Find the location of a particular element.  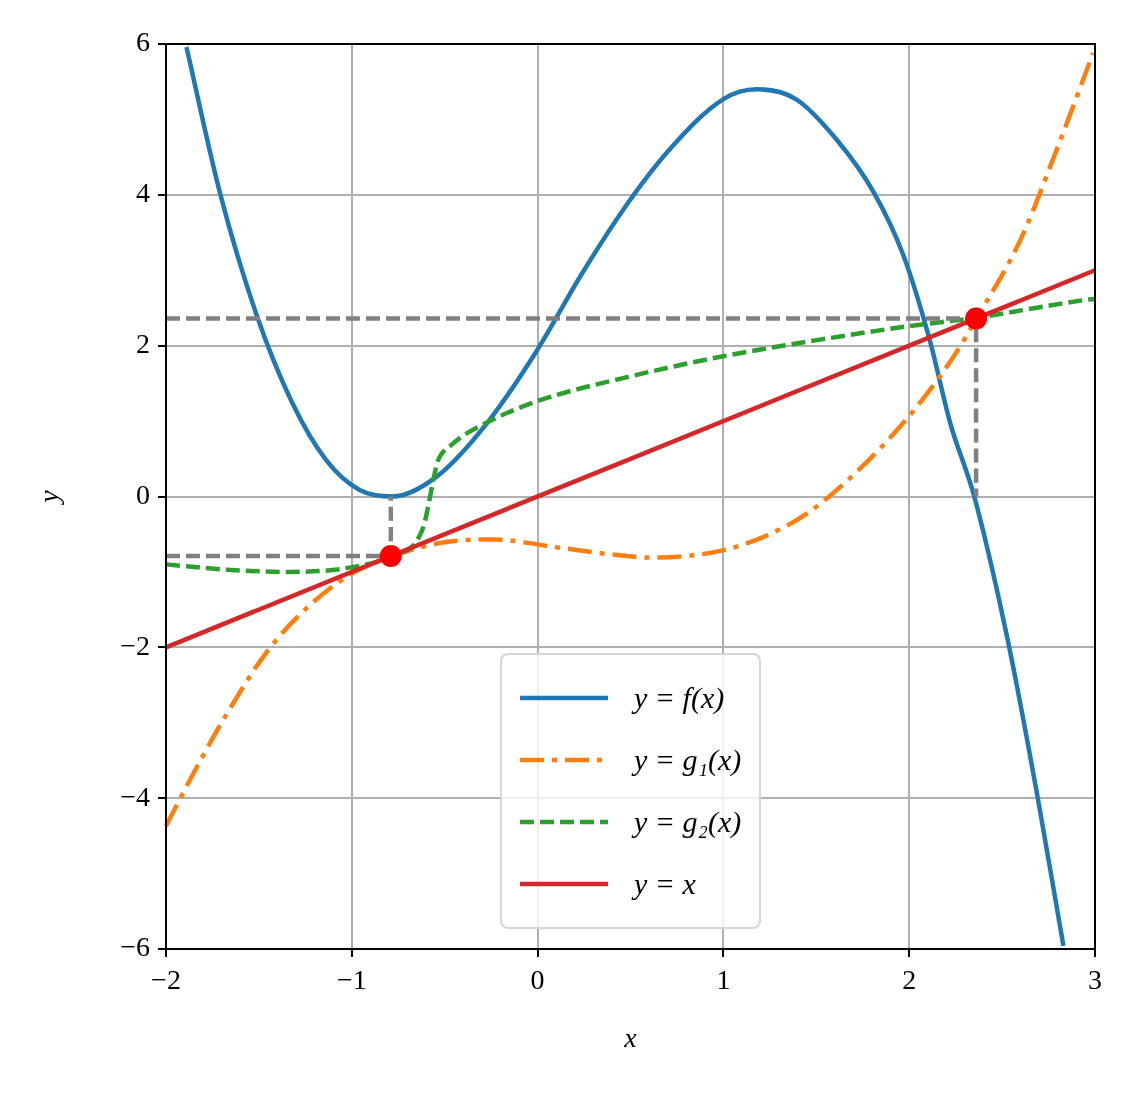

x-tick-label: 1 is located at coordinates (723, 980).